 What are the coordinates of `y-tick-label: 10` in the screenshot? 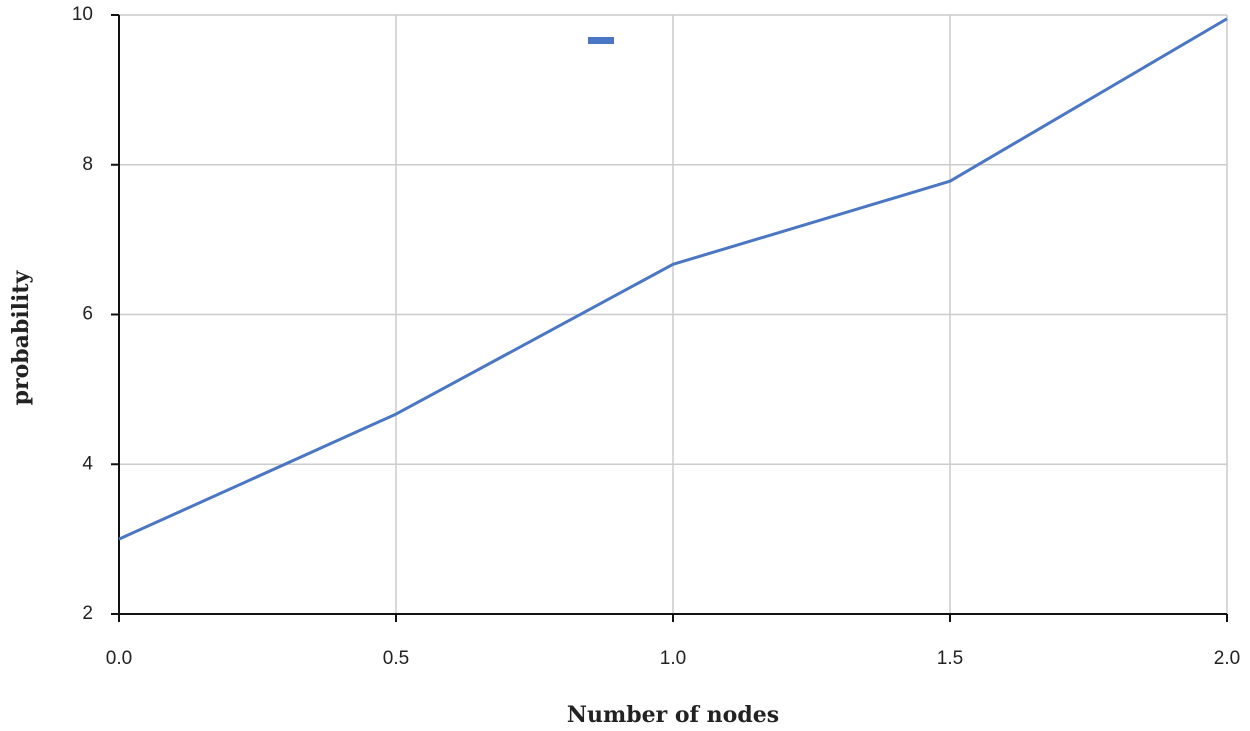 It's located at (82, 14).